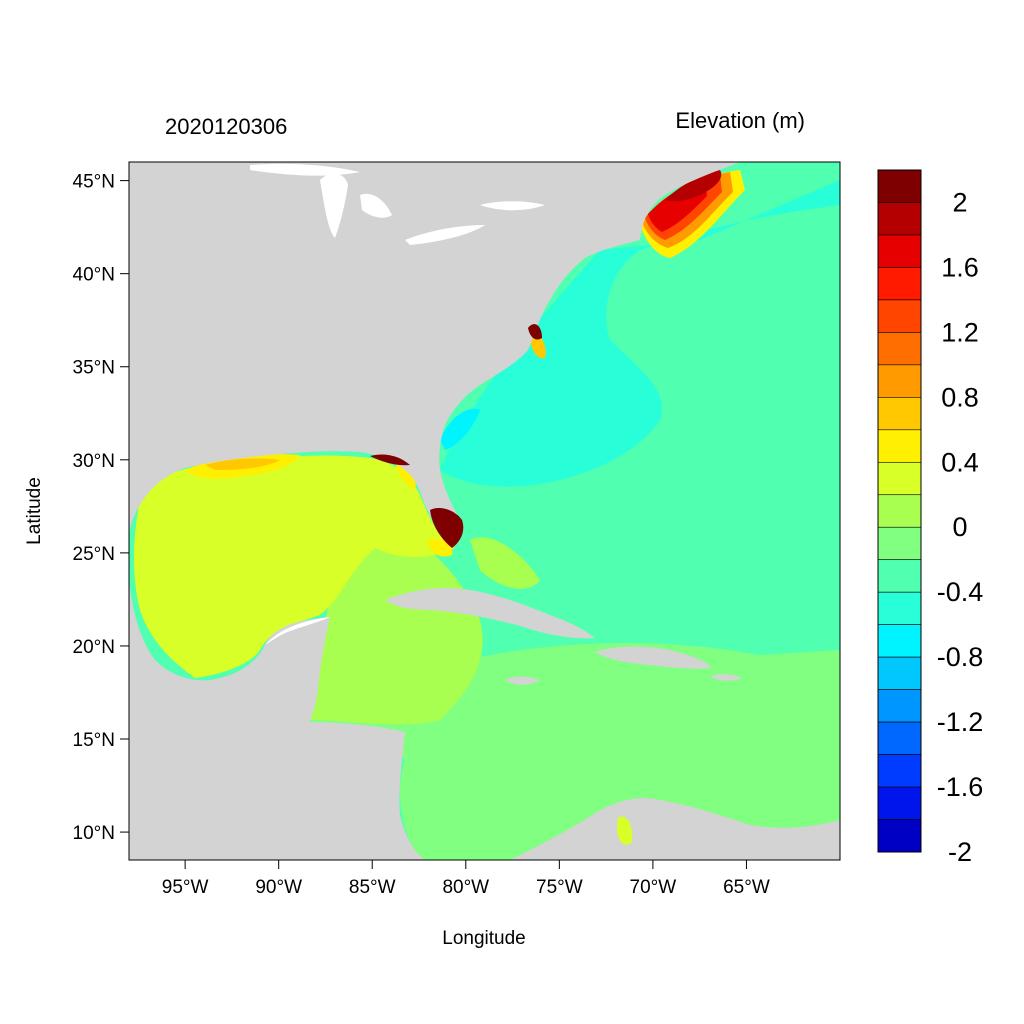 Image resolution: width=1024 pixels, height=1024 pixels. I want to click on y-tick-label: 15°N, so click(94, 740).